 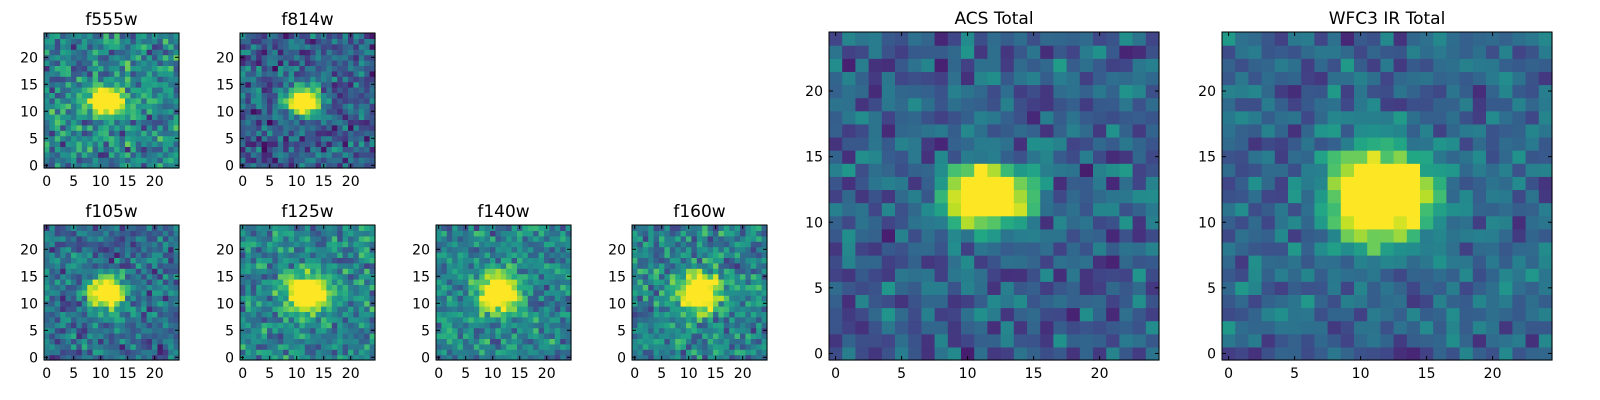 I want to click on y-tick-label: 15, so click(x=421, y=277).